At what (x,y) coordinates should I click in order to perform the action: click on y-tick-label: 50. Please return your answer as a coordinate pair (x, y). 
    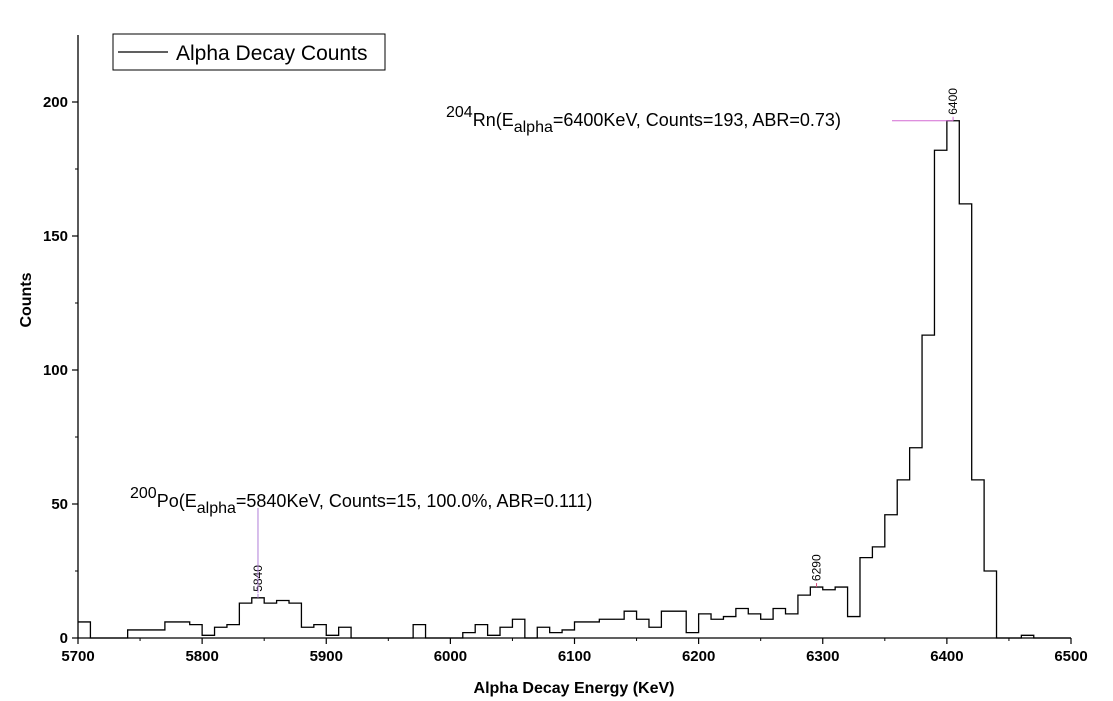
    Looking at the image, I should click on (59, 504).